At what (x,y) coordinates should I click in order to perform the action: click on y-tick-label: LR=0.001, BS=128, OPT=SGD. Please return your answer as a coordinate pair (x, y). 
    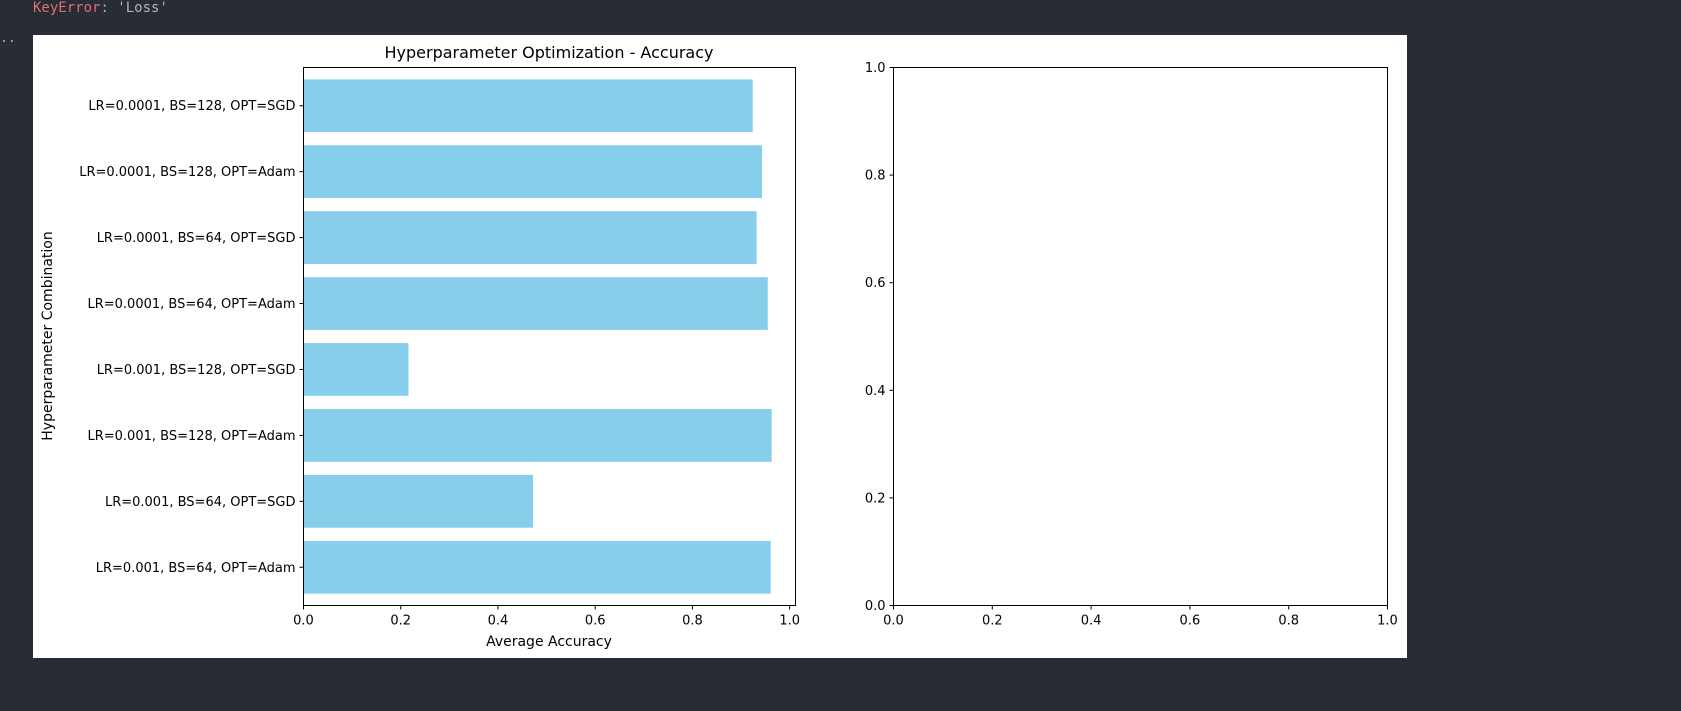
    Looking at the image, I should click on (196, 370).